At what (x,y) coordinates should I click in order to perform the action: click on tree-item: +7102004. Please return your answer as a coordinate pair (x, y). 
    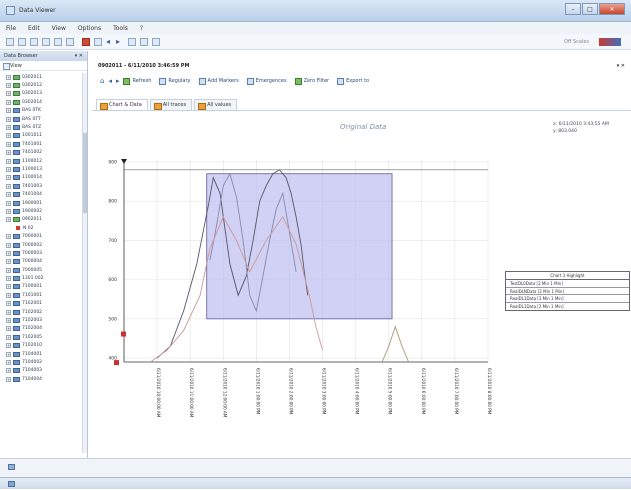
    Looking at the image, I should click on (43, 329).